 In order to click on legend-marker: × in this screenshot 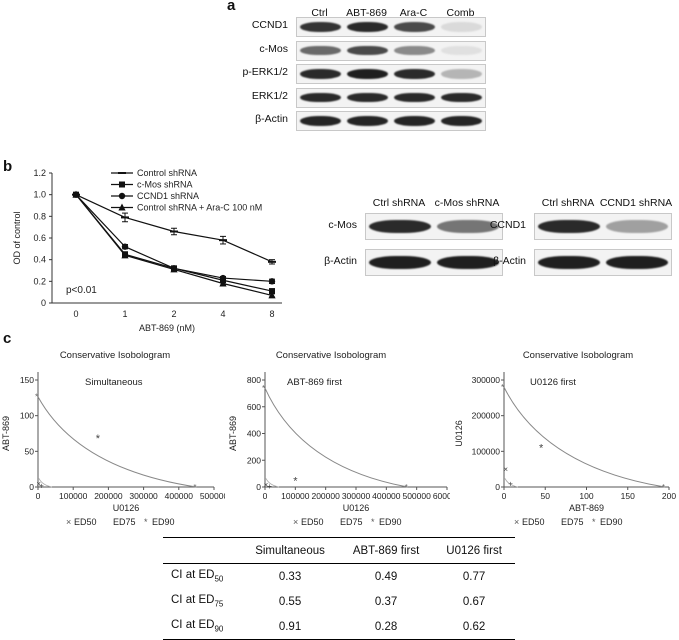, I will do `click(295, 521)`.